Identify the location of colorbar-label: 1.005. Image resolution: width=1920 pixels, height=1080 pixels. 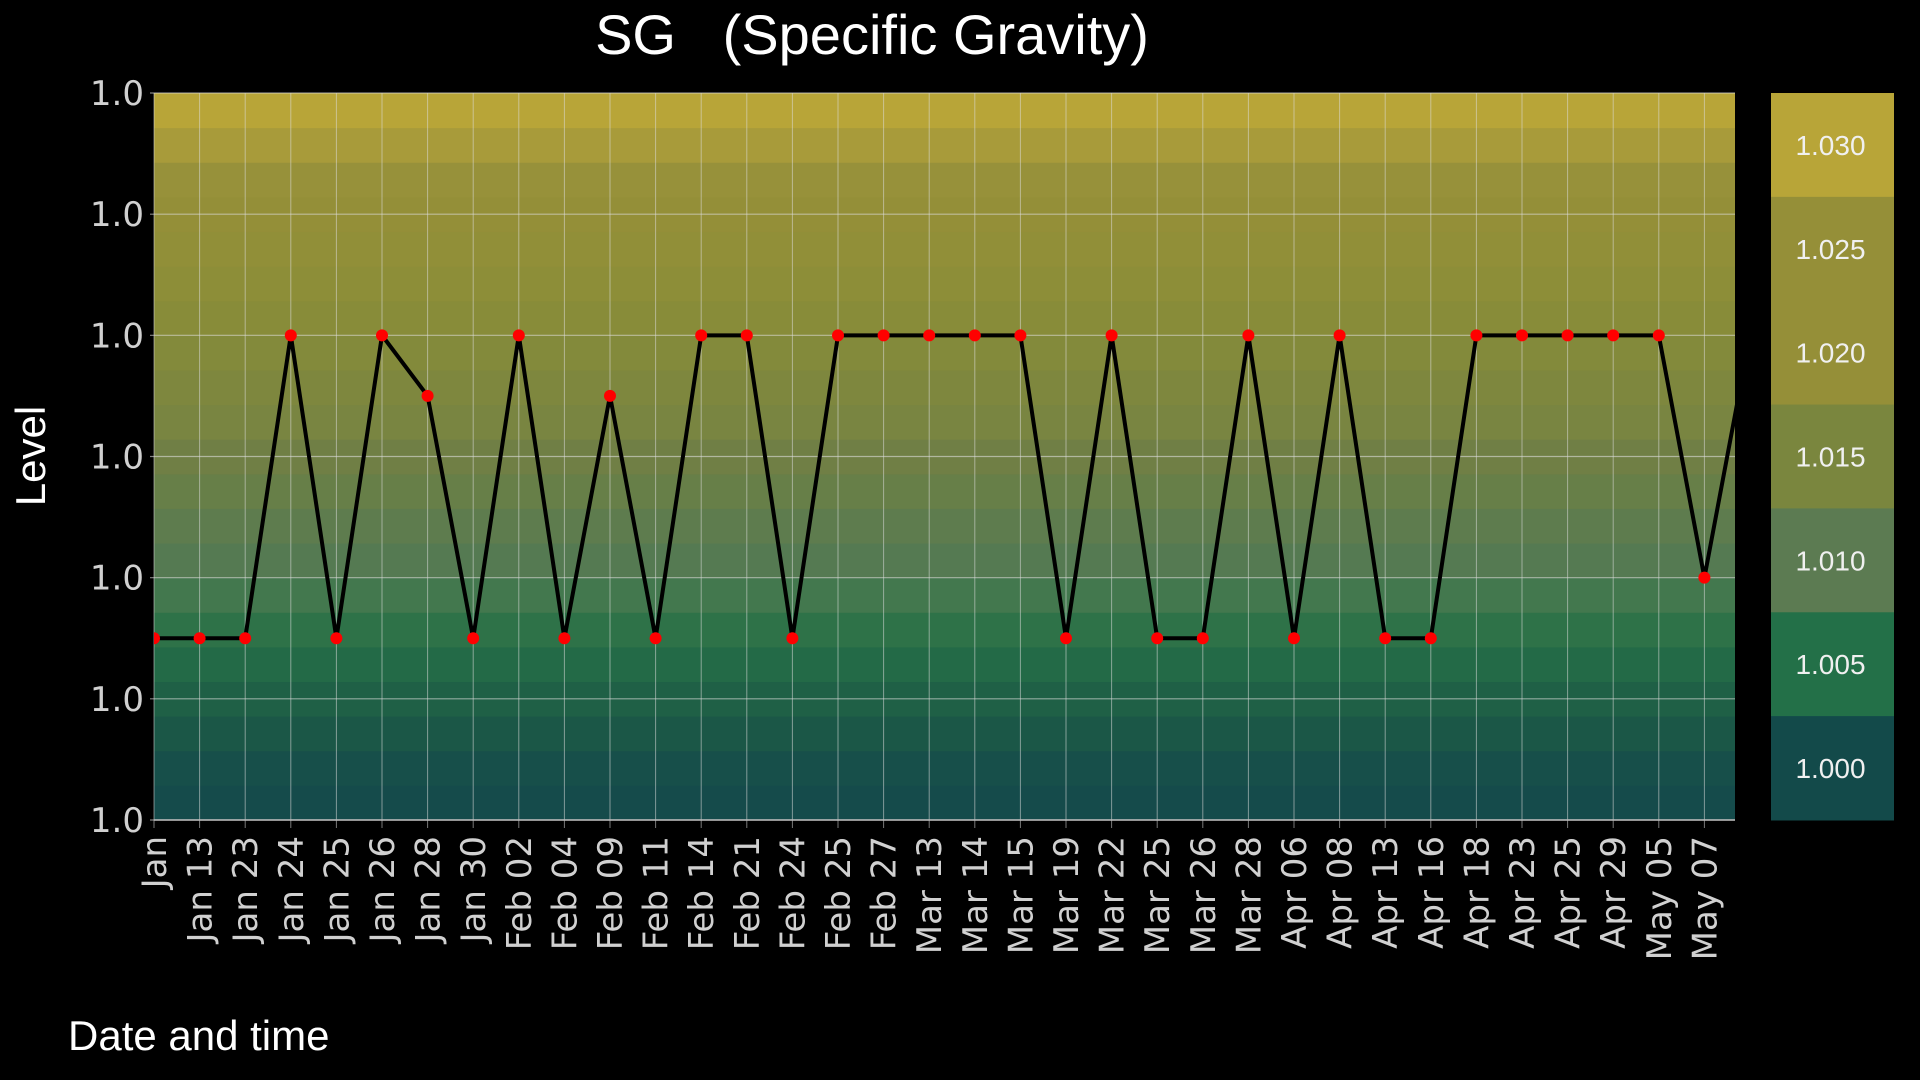
(1830, 664).